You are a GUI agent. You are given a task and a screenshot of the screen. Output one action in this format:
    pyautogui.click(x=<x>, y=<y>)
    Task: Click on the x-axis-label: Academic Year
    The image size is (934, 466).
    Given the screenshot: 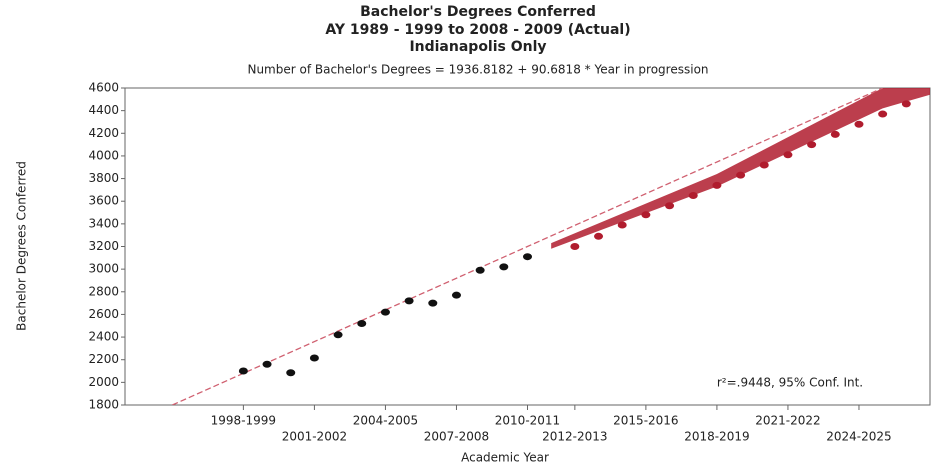 What is the action you would take?
    pyautogui.click(x=505, y=458)
    